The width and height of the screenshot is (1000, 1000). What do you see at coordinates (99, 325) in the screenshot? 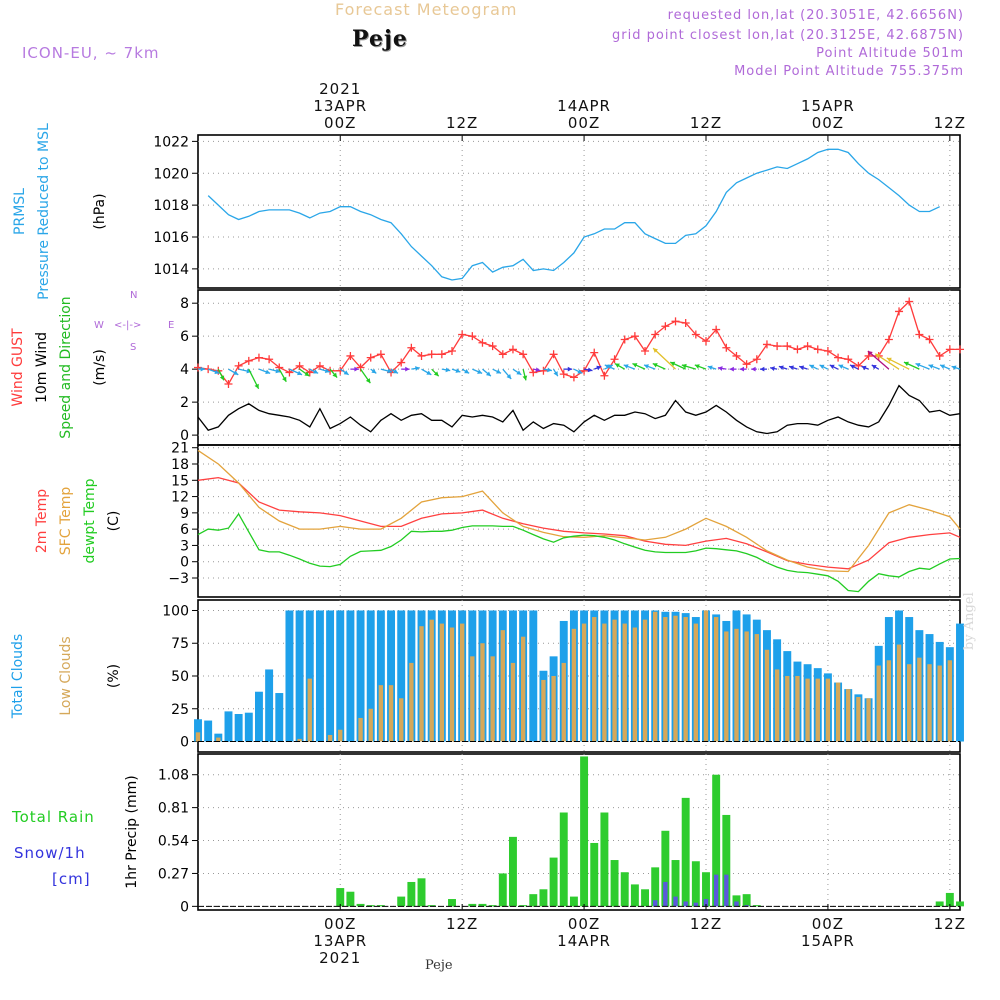
I see `compass-west: W` at bounding box center [99, 325].